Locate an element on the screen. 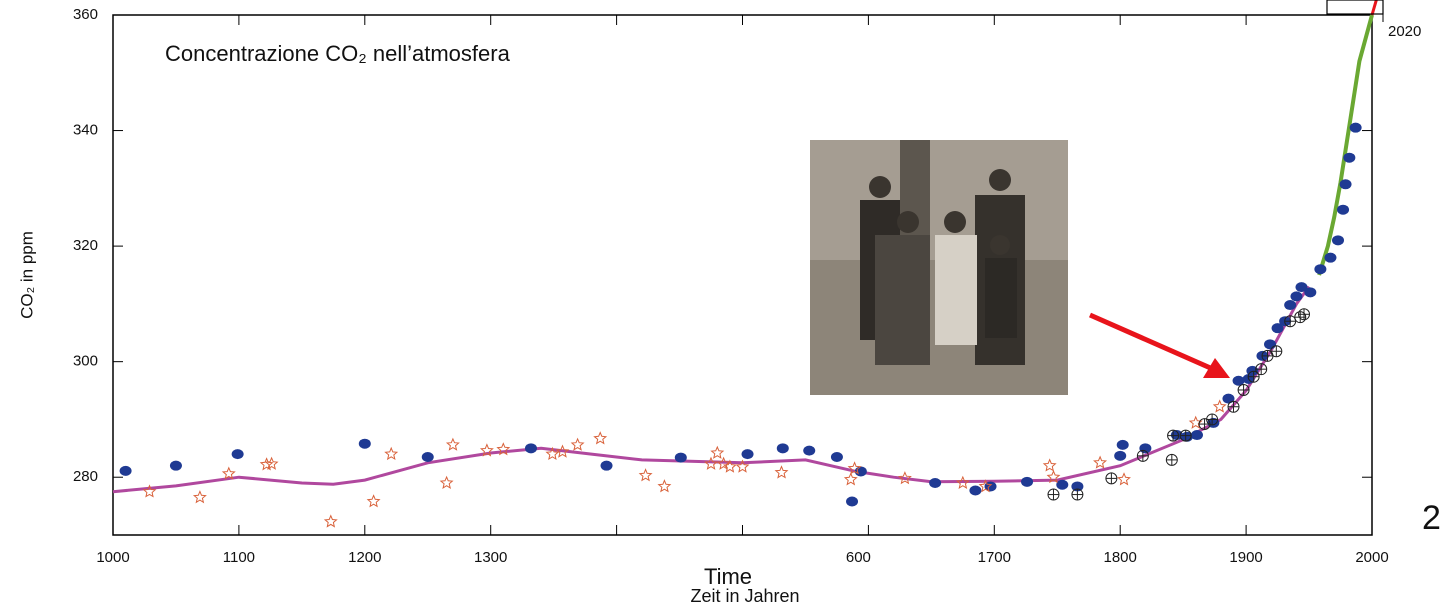  y-axis-label: CO₂ in ppm is located at coordinates (26, 275).